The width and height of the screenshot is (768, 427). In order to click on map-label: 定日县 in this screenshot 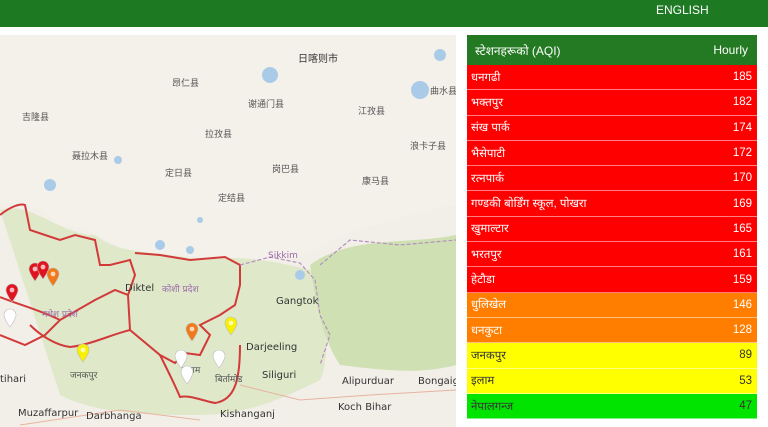, I will do `click(179, 174)`.